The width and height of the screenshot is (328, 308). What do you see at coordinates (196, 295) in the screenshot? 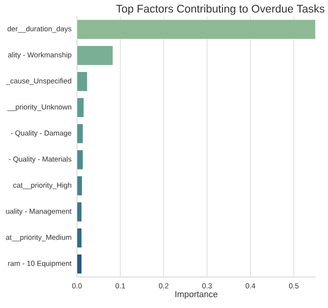
I see `x-axis-title: Importance` at bounding box center [196, 295].